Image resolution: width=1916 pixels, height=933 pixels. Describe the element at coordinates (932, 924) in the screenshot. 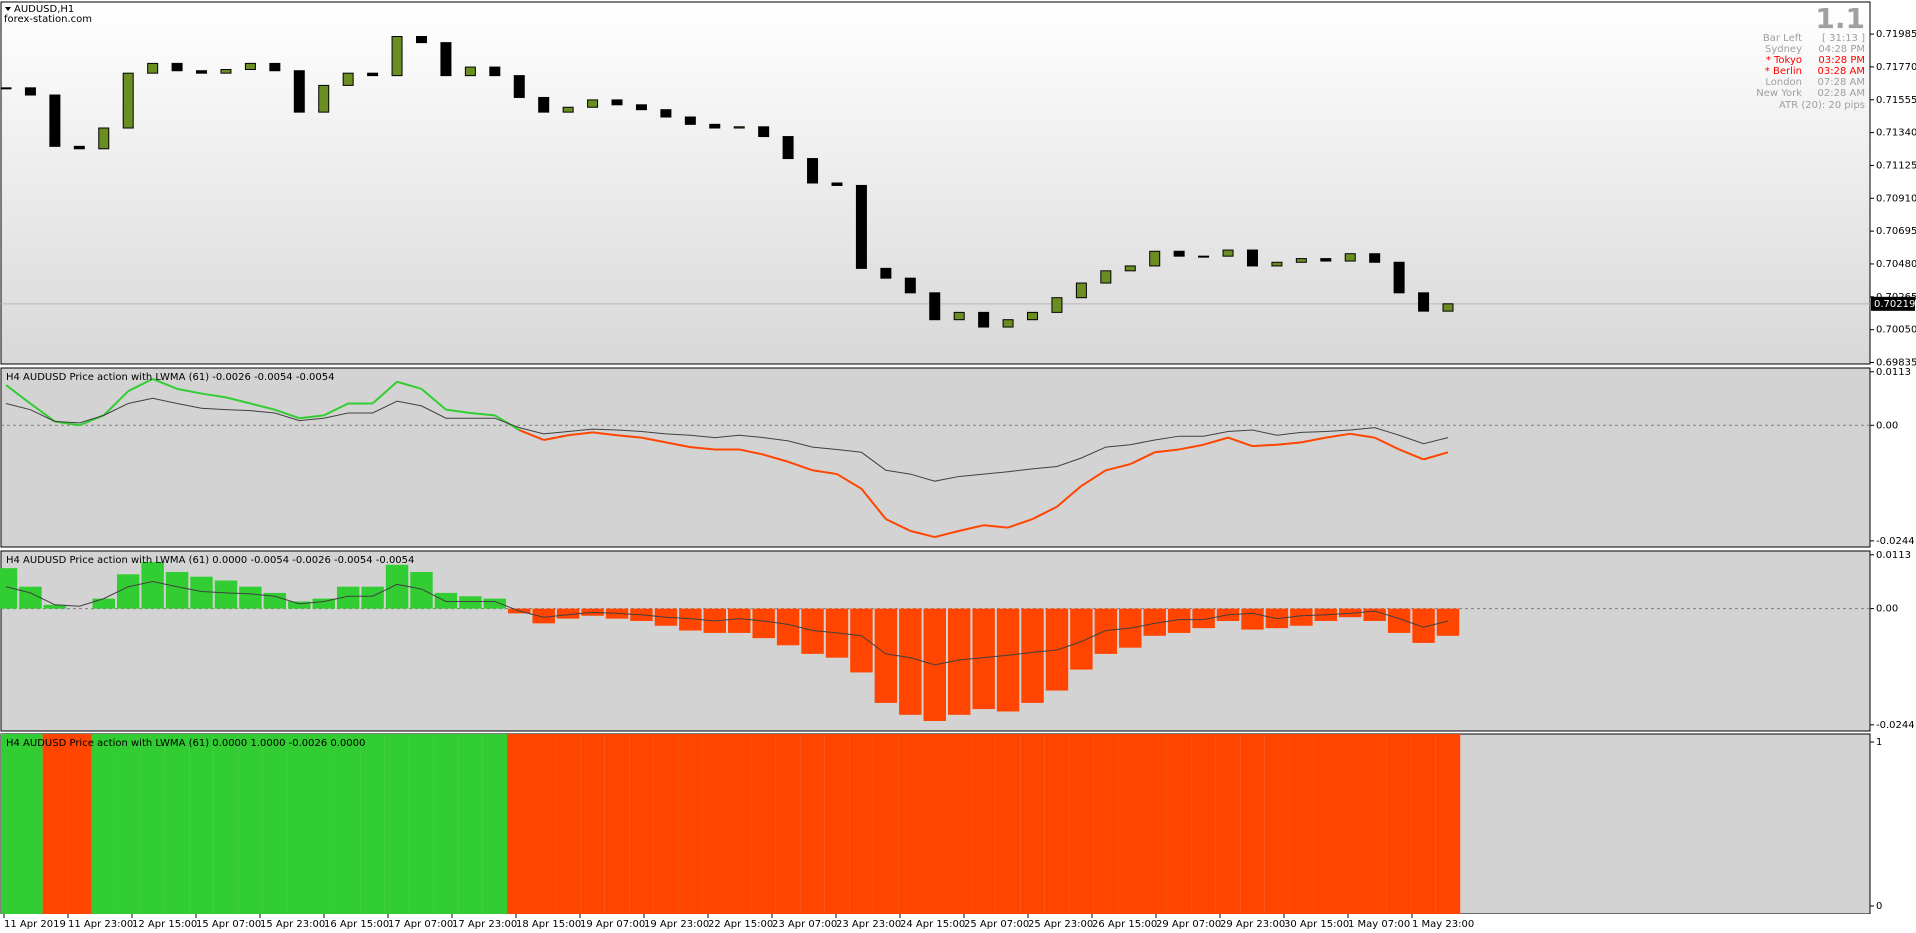

I see `x-tick-label: 24 Apr 15:00` at that location.